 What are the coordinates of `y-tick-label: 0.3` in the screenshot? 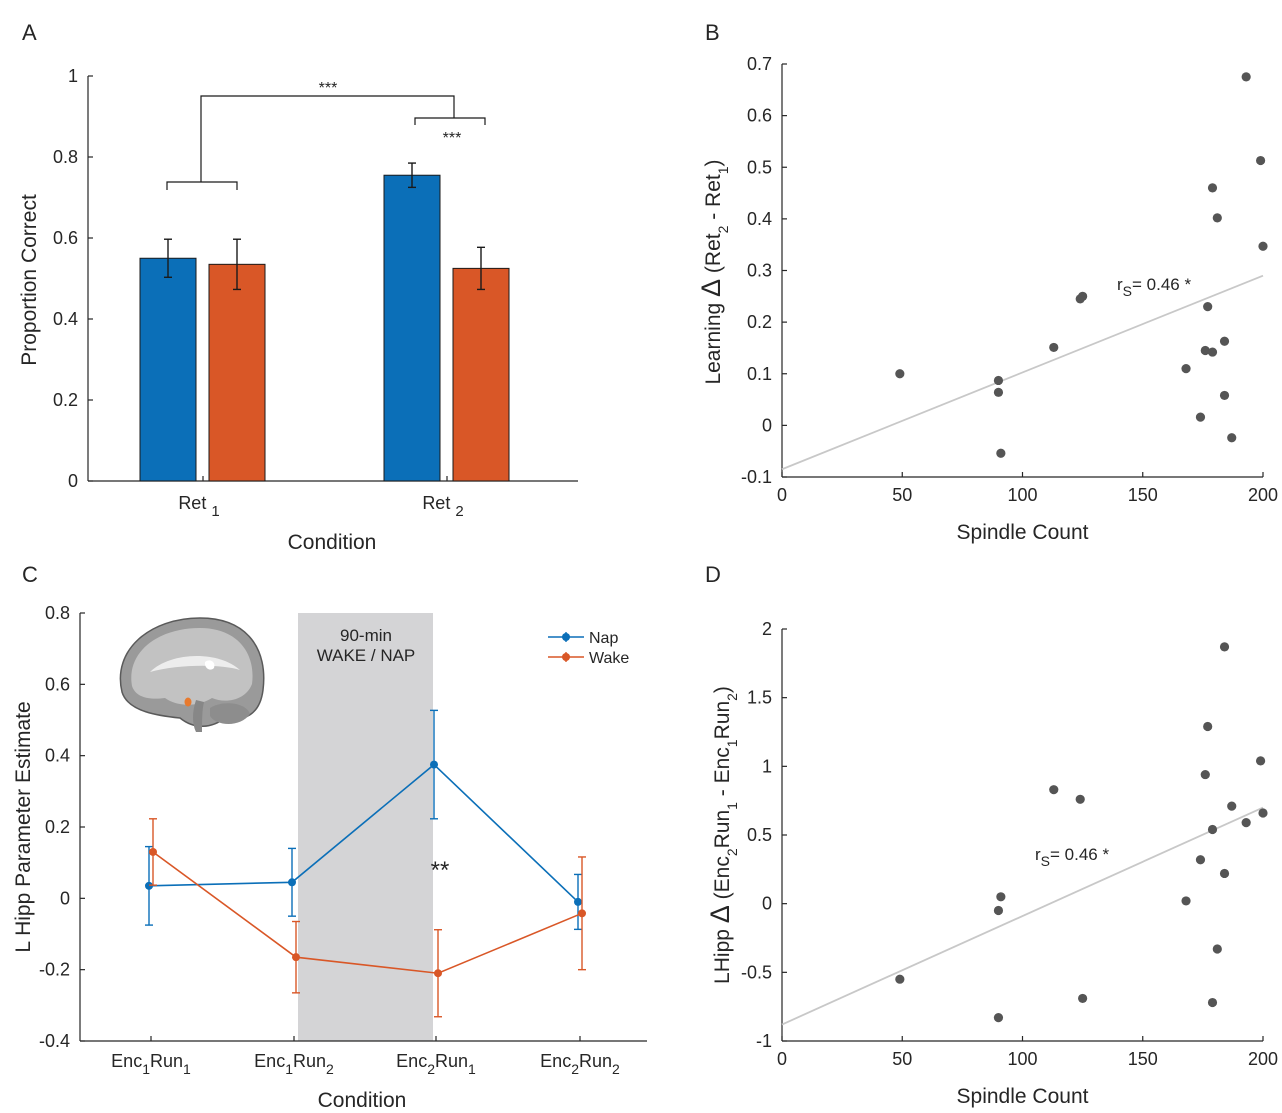 It's located at (759, 271).